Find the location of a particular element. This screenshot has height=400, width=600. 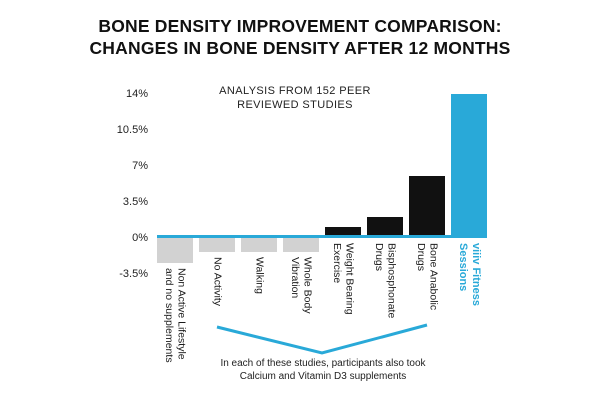

bar-label-text: Bisphosphonate Drugs is located at coordinates (385, 281).